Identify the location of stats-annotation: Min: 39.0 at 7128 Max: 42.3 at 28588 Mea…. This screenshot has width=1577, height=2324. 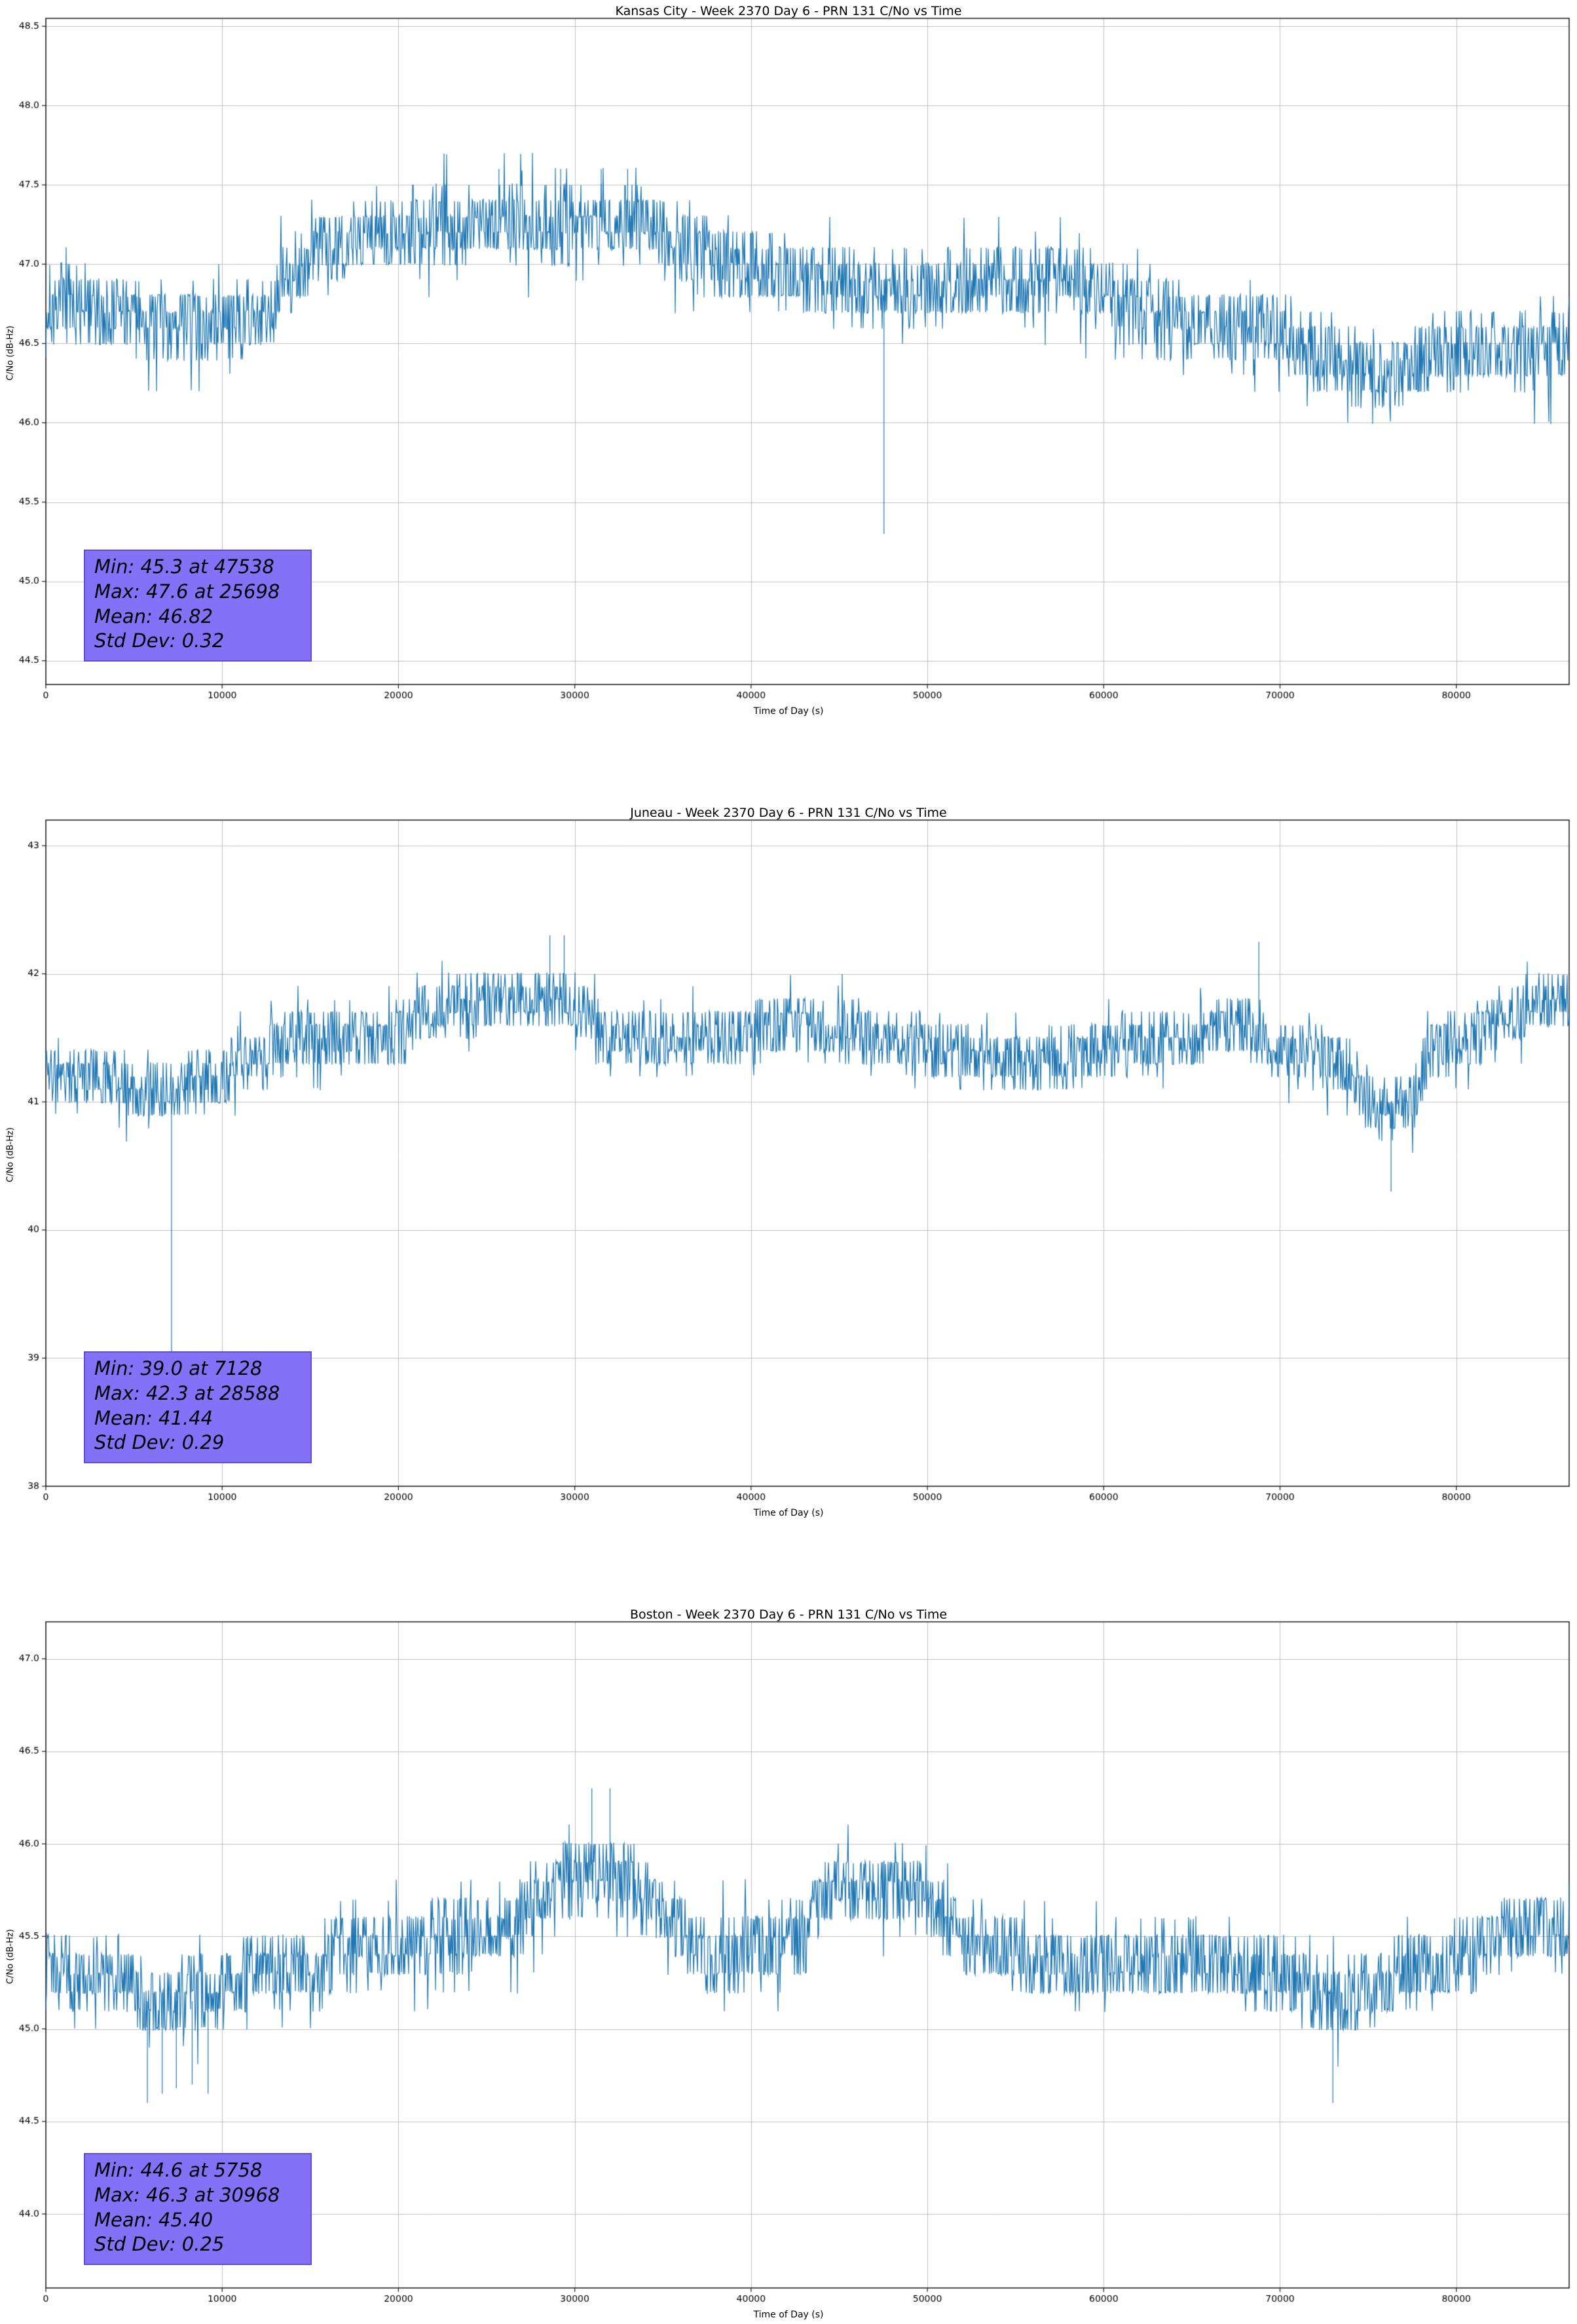
(198, 1407).